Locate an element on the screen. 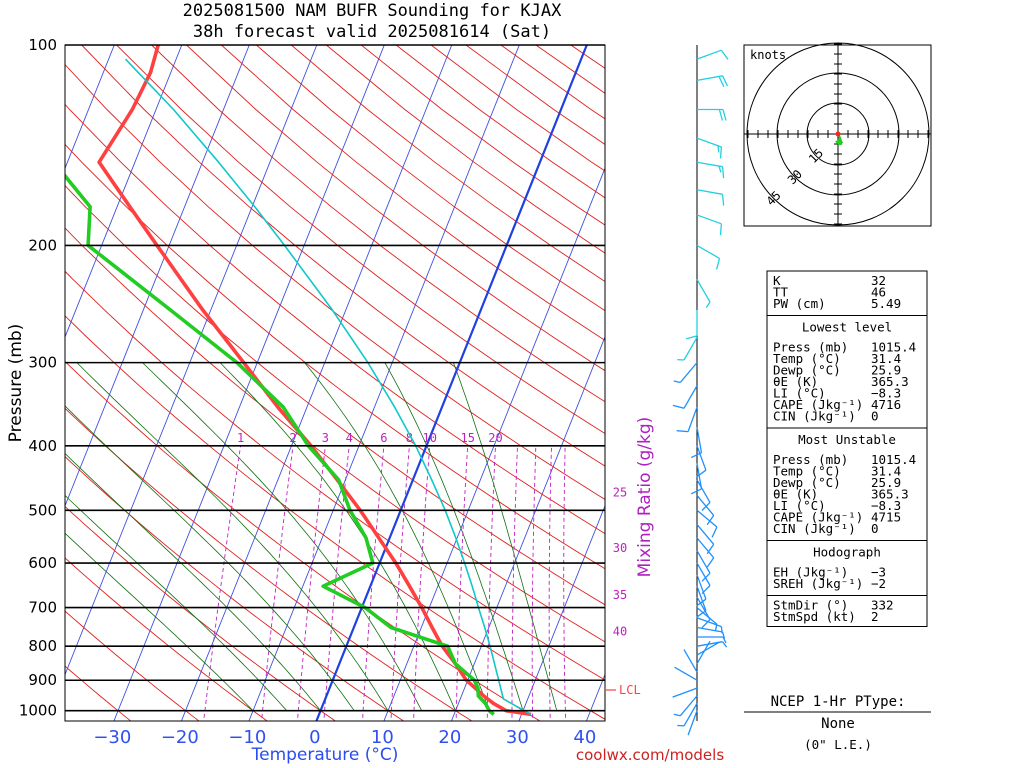  hodograph-trace is located at coordinates (839, 139).